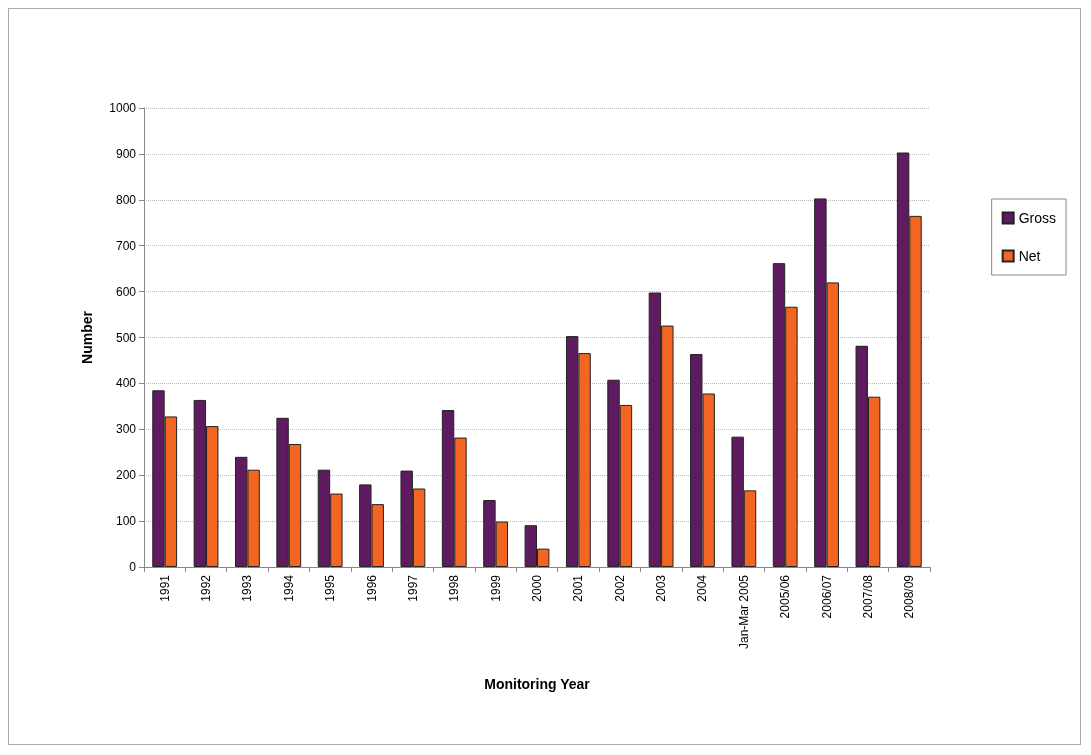  I want to click on x-tick-label: 1997, so click(412, 588).